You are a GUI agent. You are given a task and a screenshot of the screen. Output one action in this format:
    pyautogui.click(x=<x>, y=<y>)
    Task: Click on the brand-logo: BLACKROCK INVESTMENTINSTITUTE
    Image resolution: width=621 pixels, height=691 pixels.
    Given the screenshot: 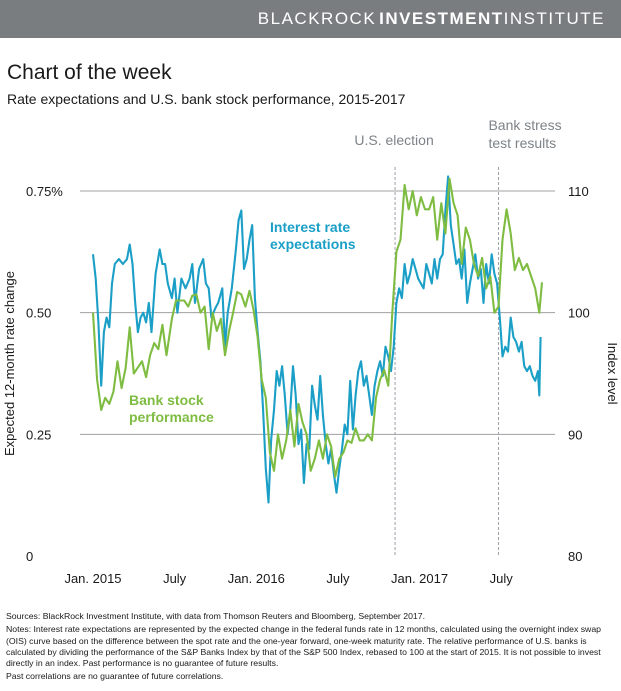 What is the action you would take?
    pyautogui.click(x=431, y=19)
    